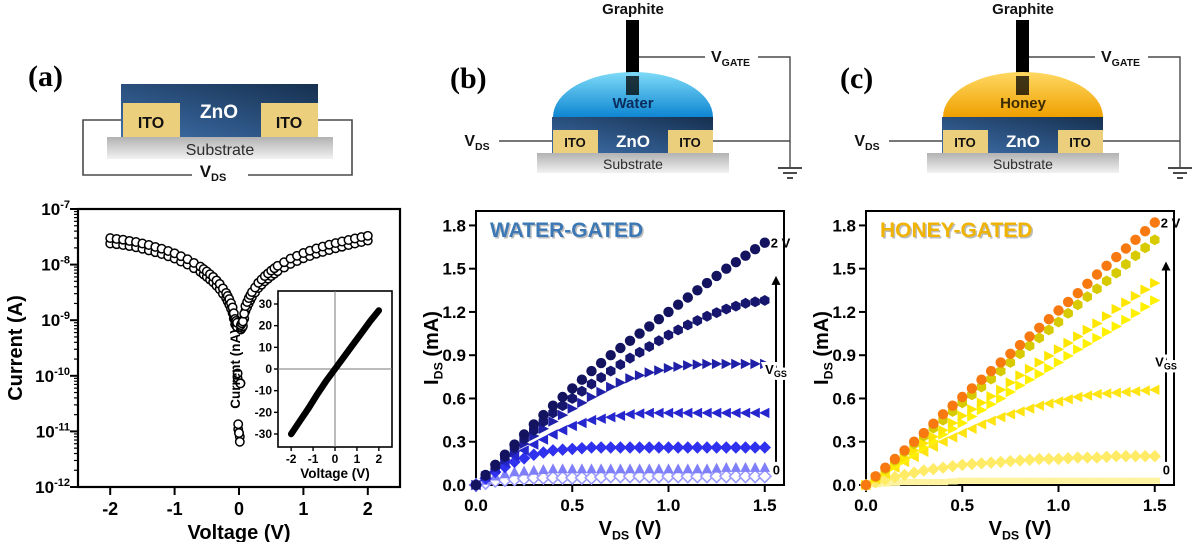 This screenshot has height=542, width=1200. I want to click on svg-text: 10⁻¹², so click(52, 487).